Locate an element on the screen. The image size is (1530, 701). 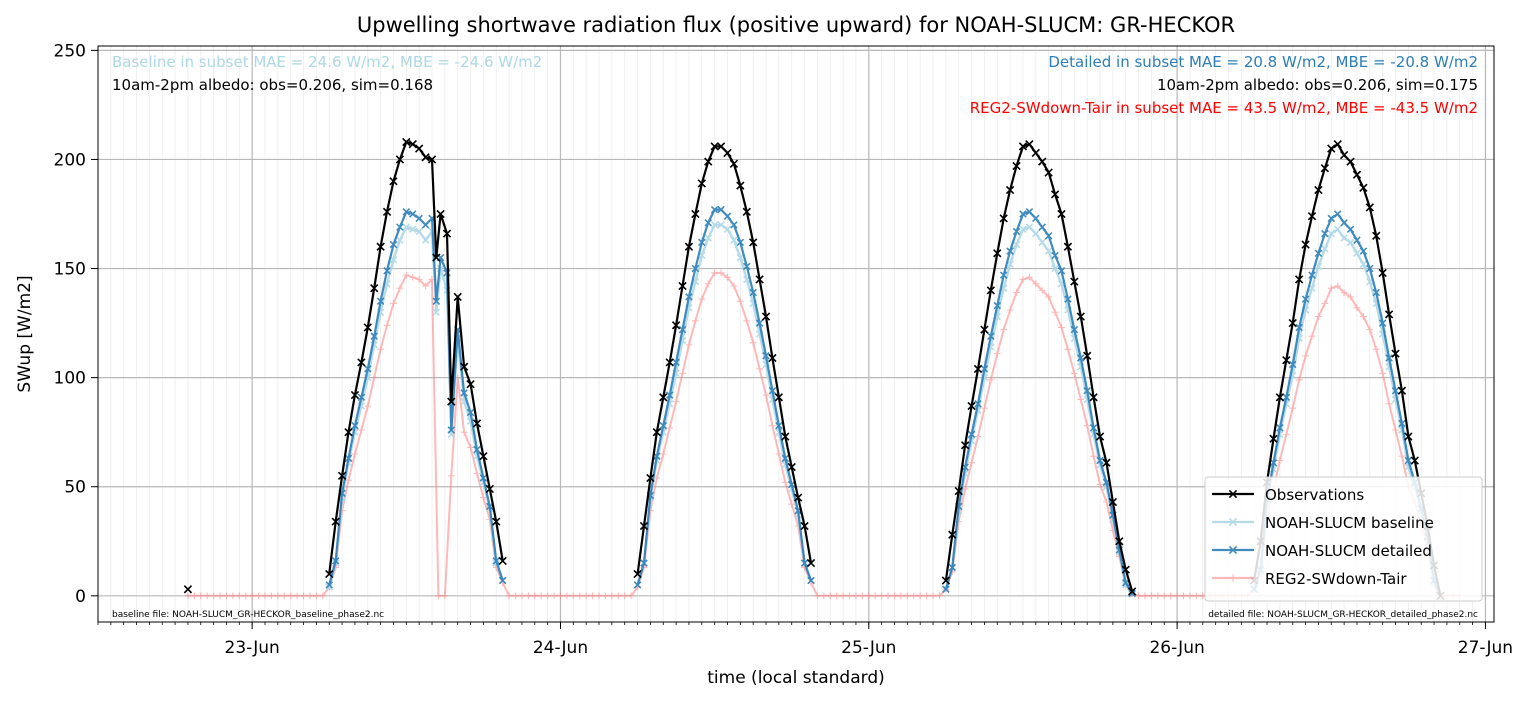
legend-marker is located at coordinates (1233, 522).